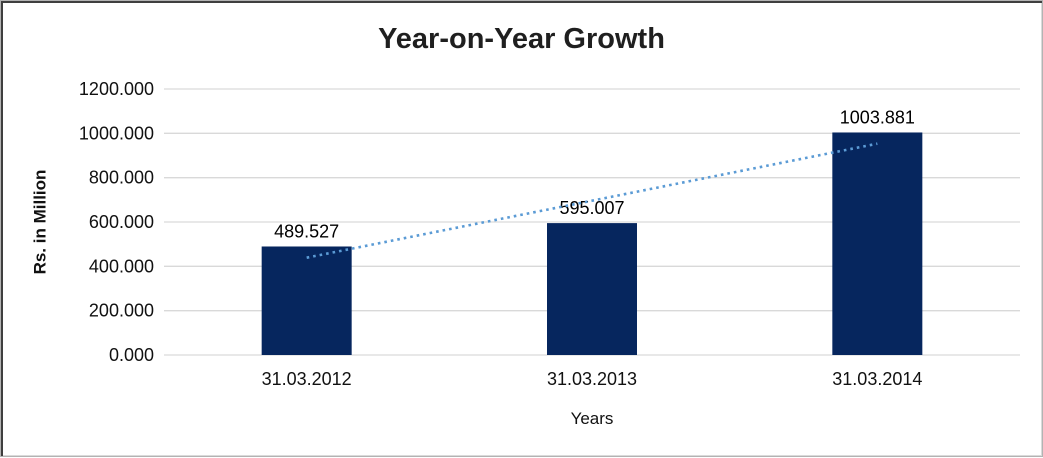 Image resolution: width=1043 pixels, height=458 pixels. Describe the element at coordinates (131, 355) in the screenshot. I see `y-tick-label: 0.000` at that location.